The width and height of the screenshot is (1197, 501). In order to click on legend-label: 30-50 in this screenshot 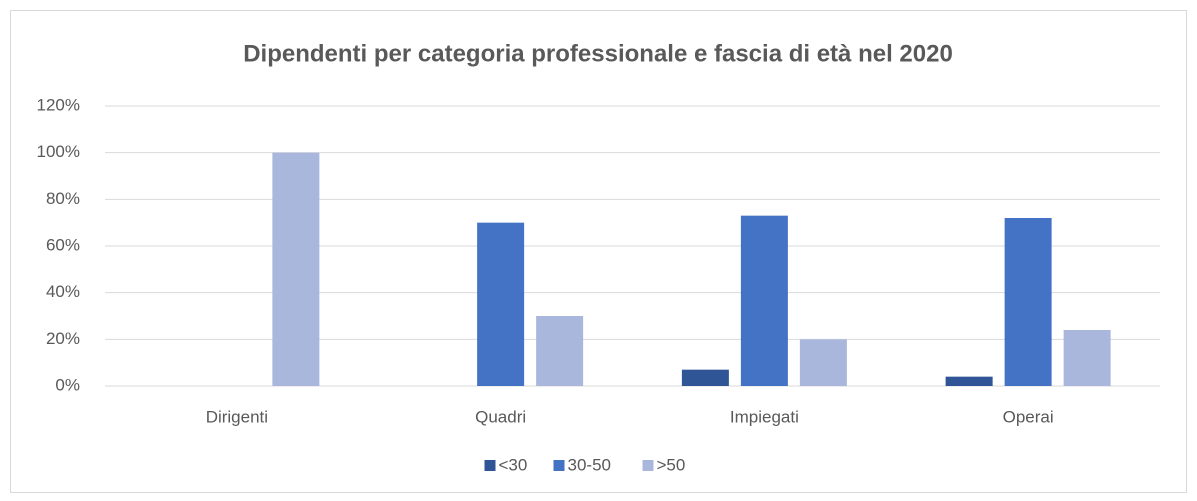, I will do `click(589, 464)`.